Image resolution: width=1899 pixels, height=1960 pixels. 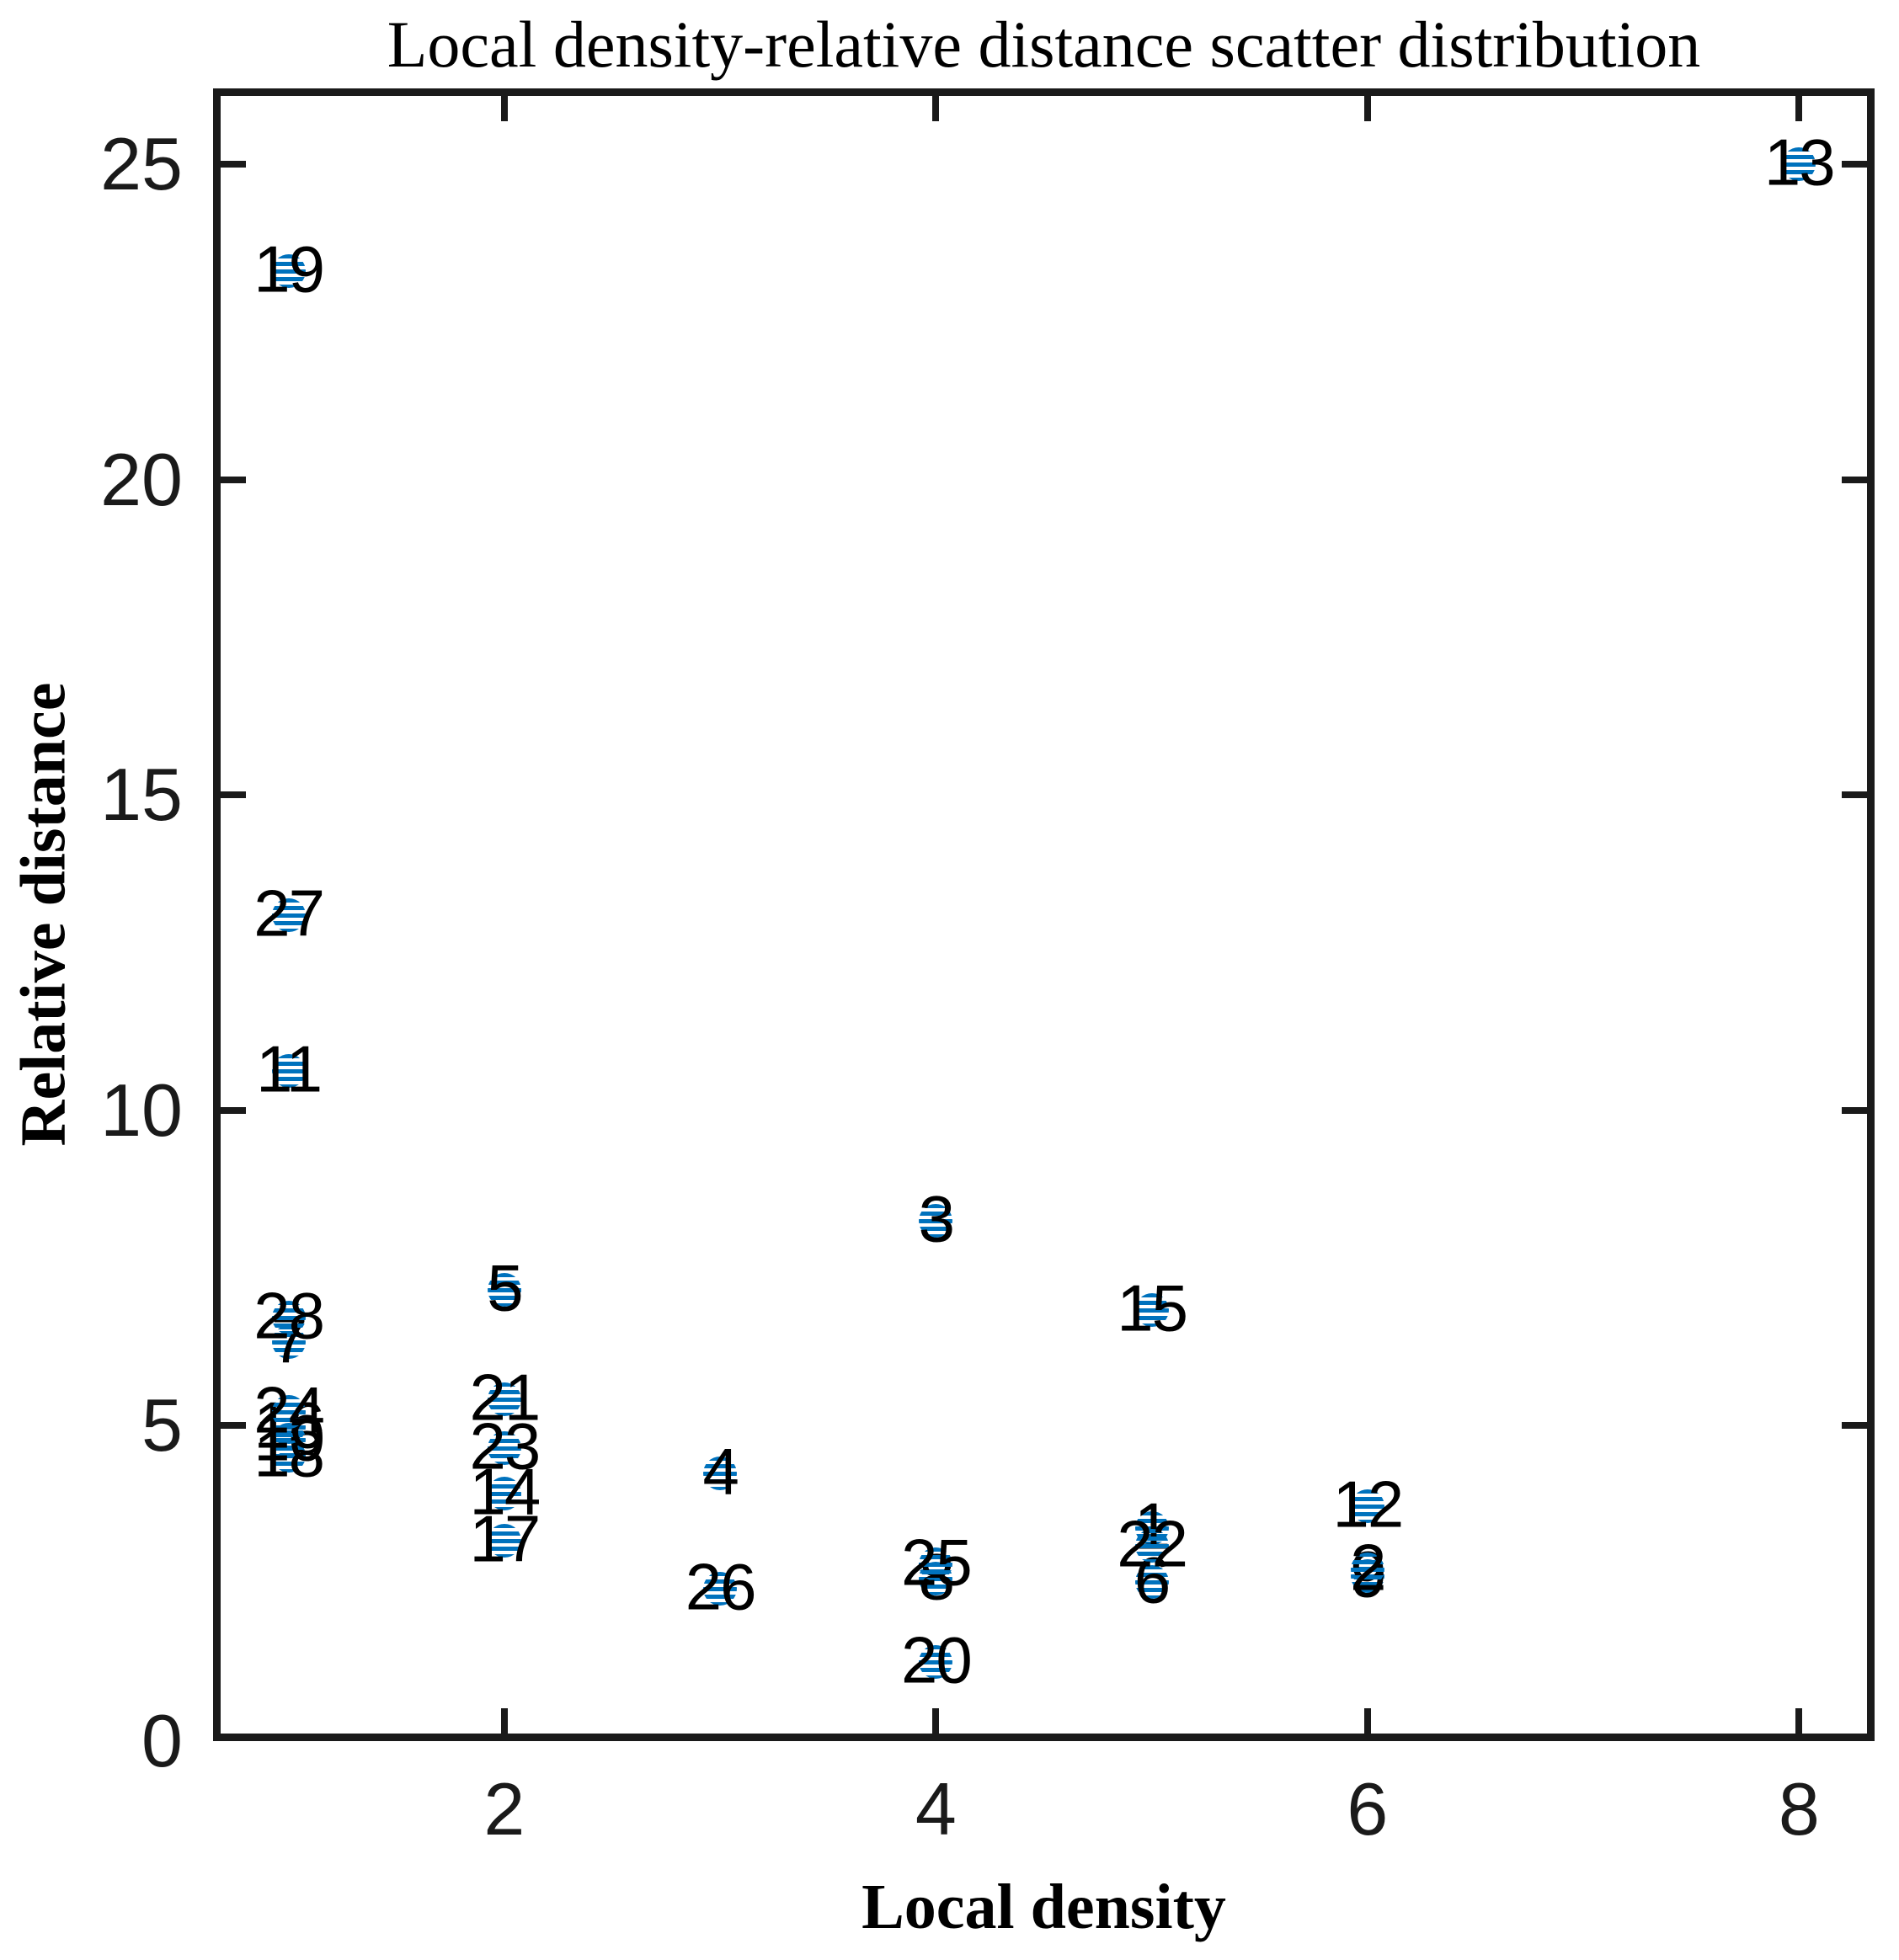 I want to click on x-tick-label: 4, so click(x=936, y=1809).